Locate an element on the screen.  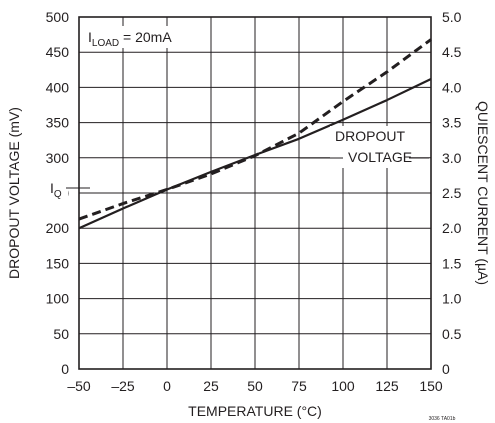
x-axis: –50 –25 0 25 50 75 100 125 150 is located at coordinates (255, 386).